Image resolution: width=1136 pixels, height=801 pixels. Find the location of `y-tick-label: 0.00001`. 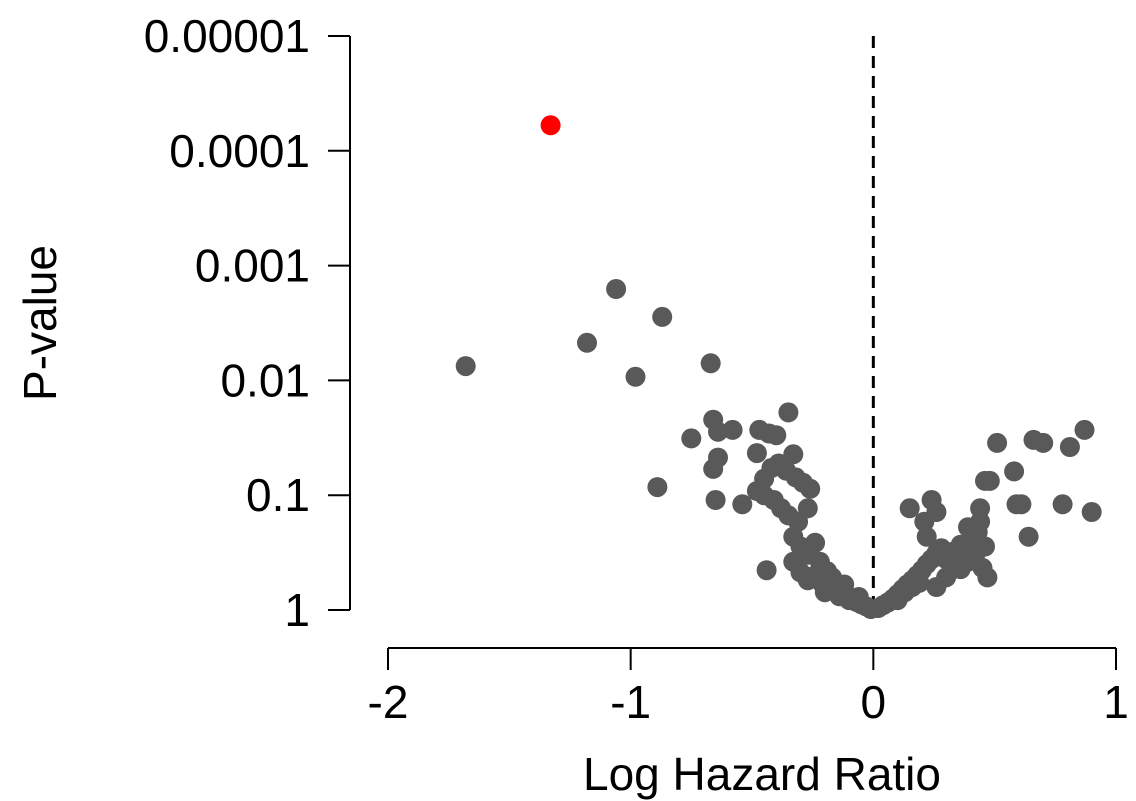

y-tick-label: 0.00001 is located at coordinates (227, 36).